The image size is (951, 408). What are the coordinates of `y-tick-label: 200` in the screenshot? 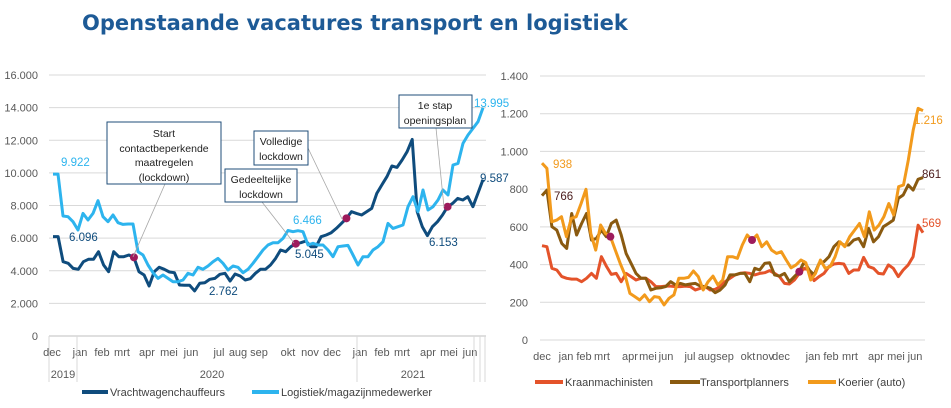 It's located at (519, 303).